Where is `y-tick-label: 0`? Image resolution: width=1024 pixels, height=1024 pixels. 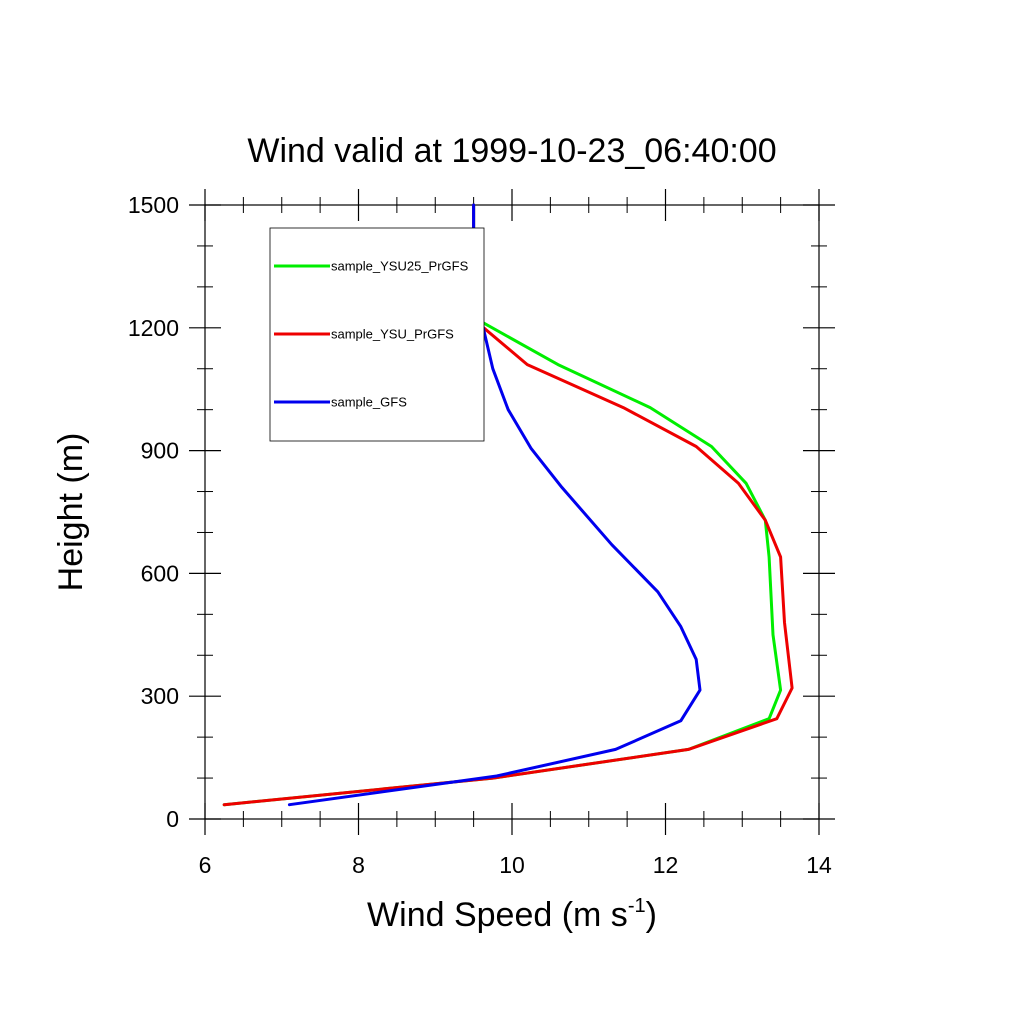 y-tick-label: 0 is located at coordinates (172, 819).